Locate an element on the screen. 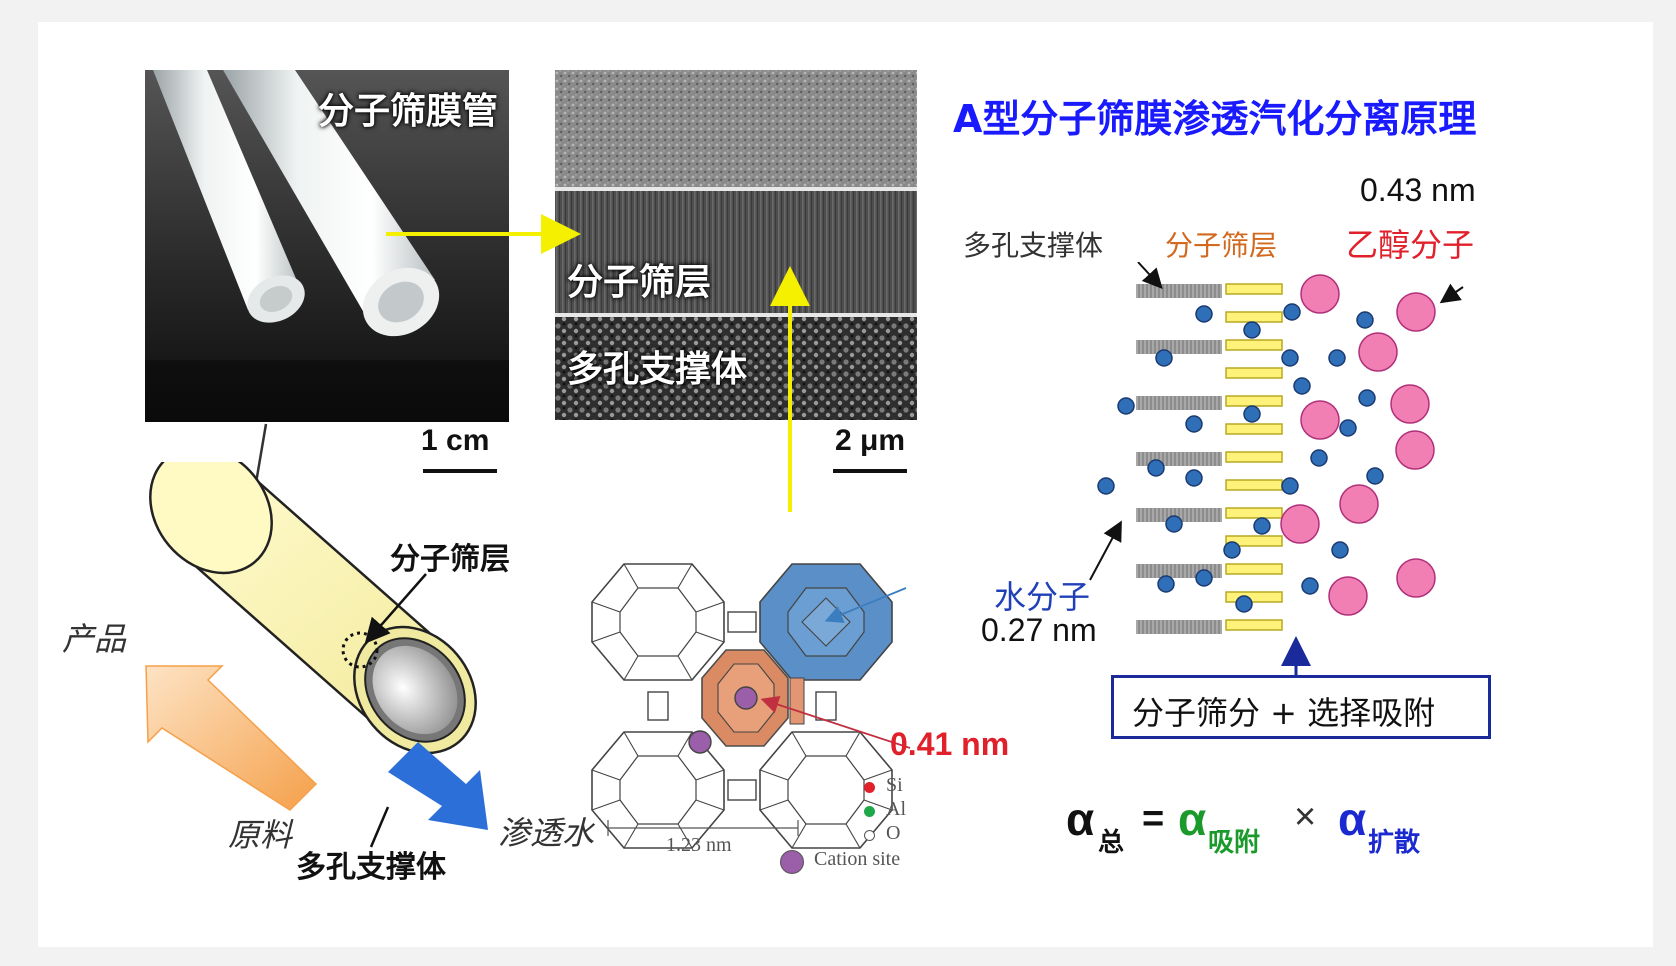 This screenshot has height=966, width=1676. sem-support-label: 多孔支撑体 is located at coordinates (657, 369).